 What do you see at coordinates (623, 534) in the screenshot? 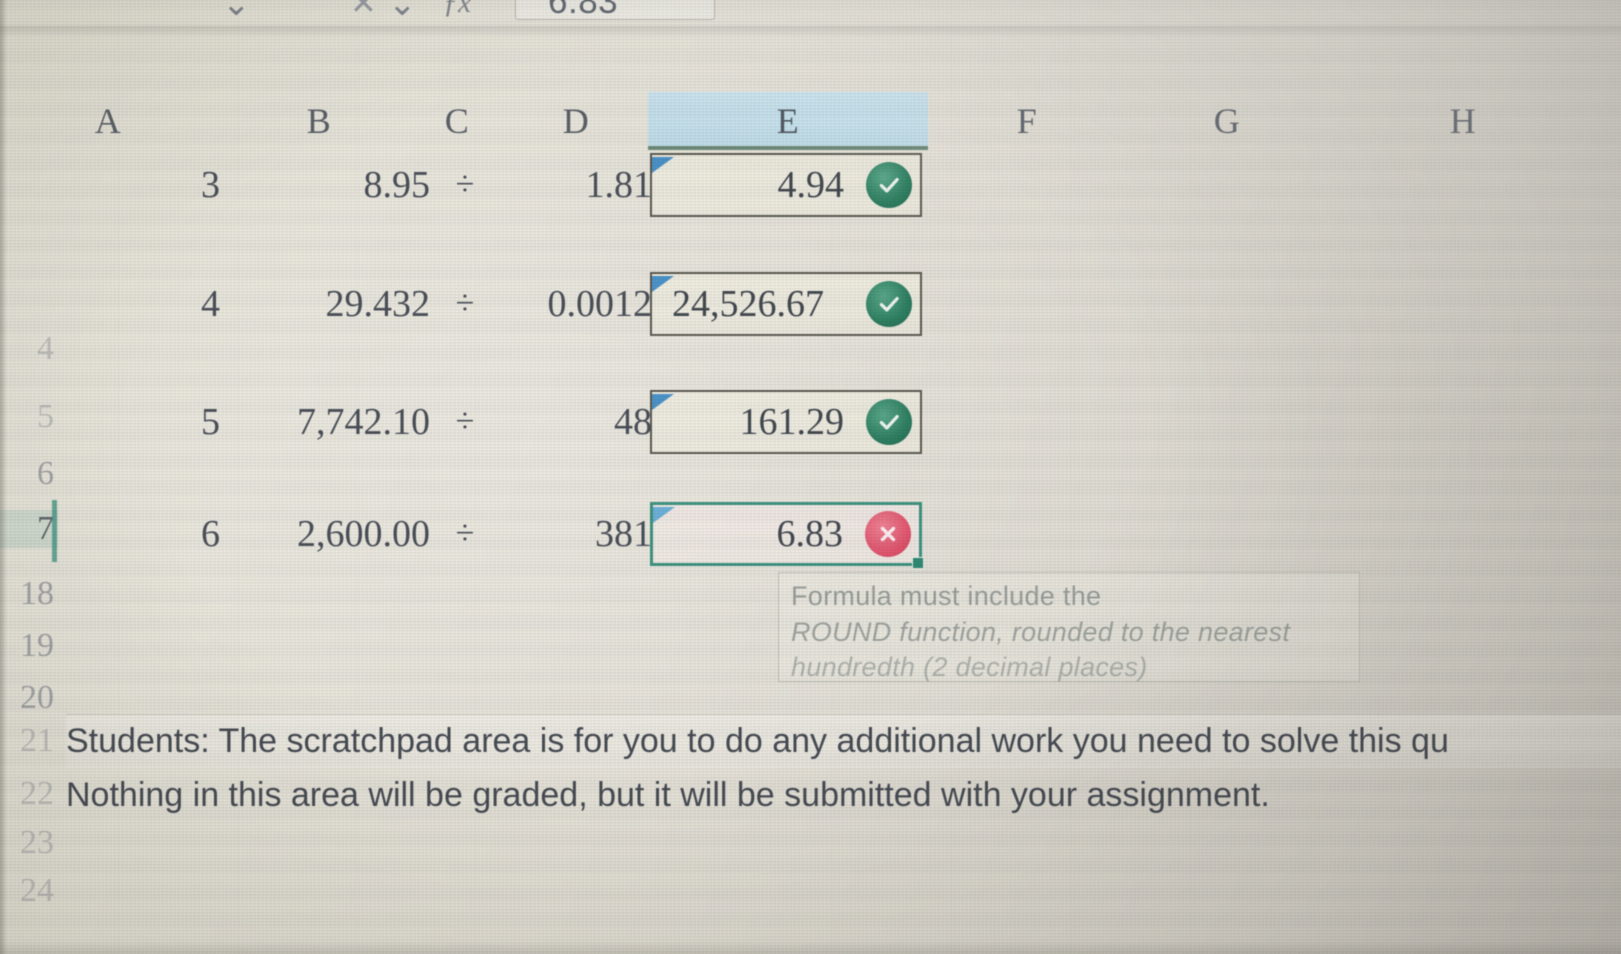
I see `cell-d: 381` at bounding box center [623, 534].